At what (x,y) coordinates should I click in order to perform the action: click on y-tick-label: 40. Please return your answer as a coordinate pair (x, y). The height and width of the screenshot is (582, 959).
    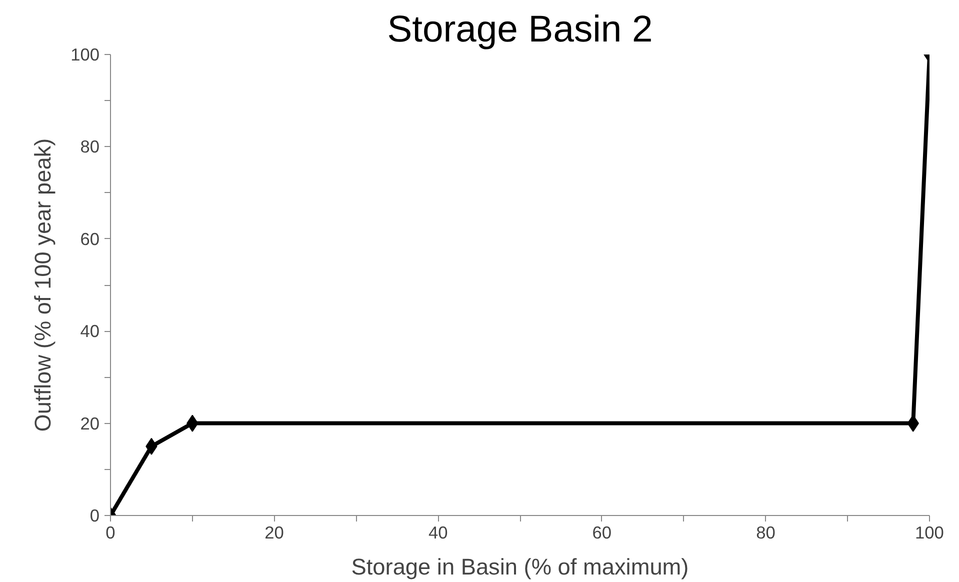
    Looking at the image, I should click on (90, 331).